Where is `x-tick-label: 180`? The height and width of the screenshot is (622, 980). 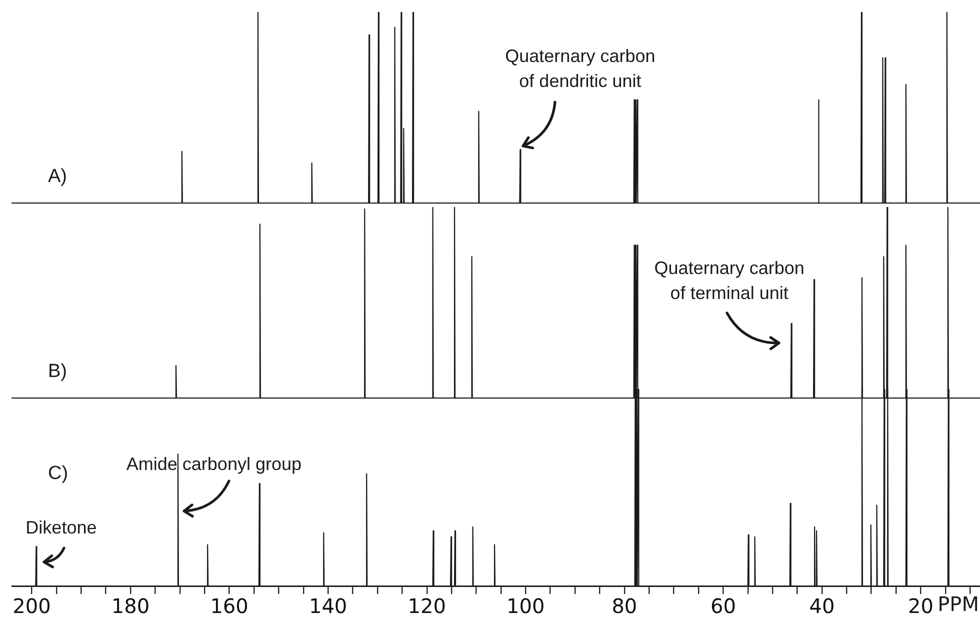 x-tick-label: 180 is located at coordinates (130, 606).